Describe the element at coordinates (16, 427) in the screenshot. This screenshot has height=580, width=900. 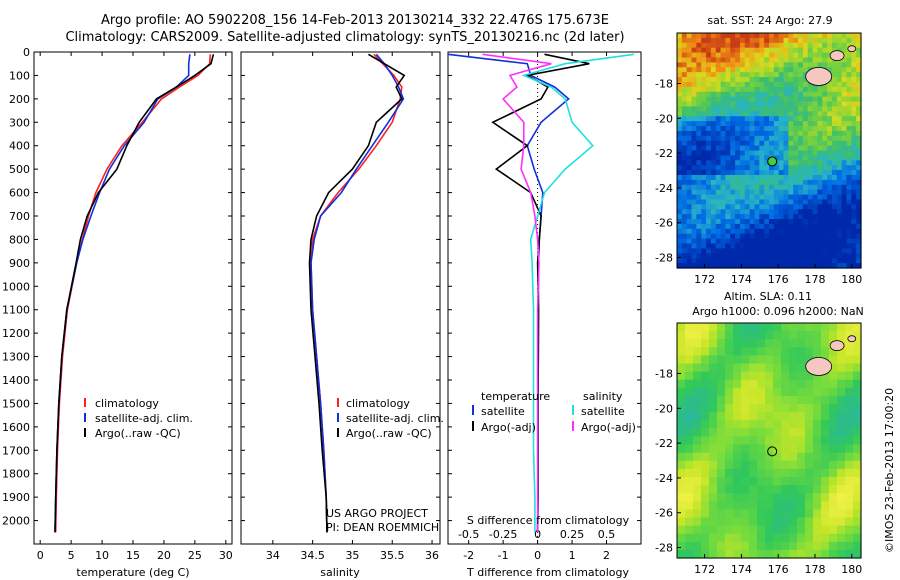
I see `y-tick-label: 1600` at that location.